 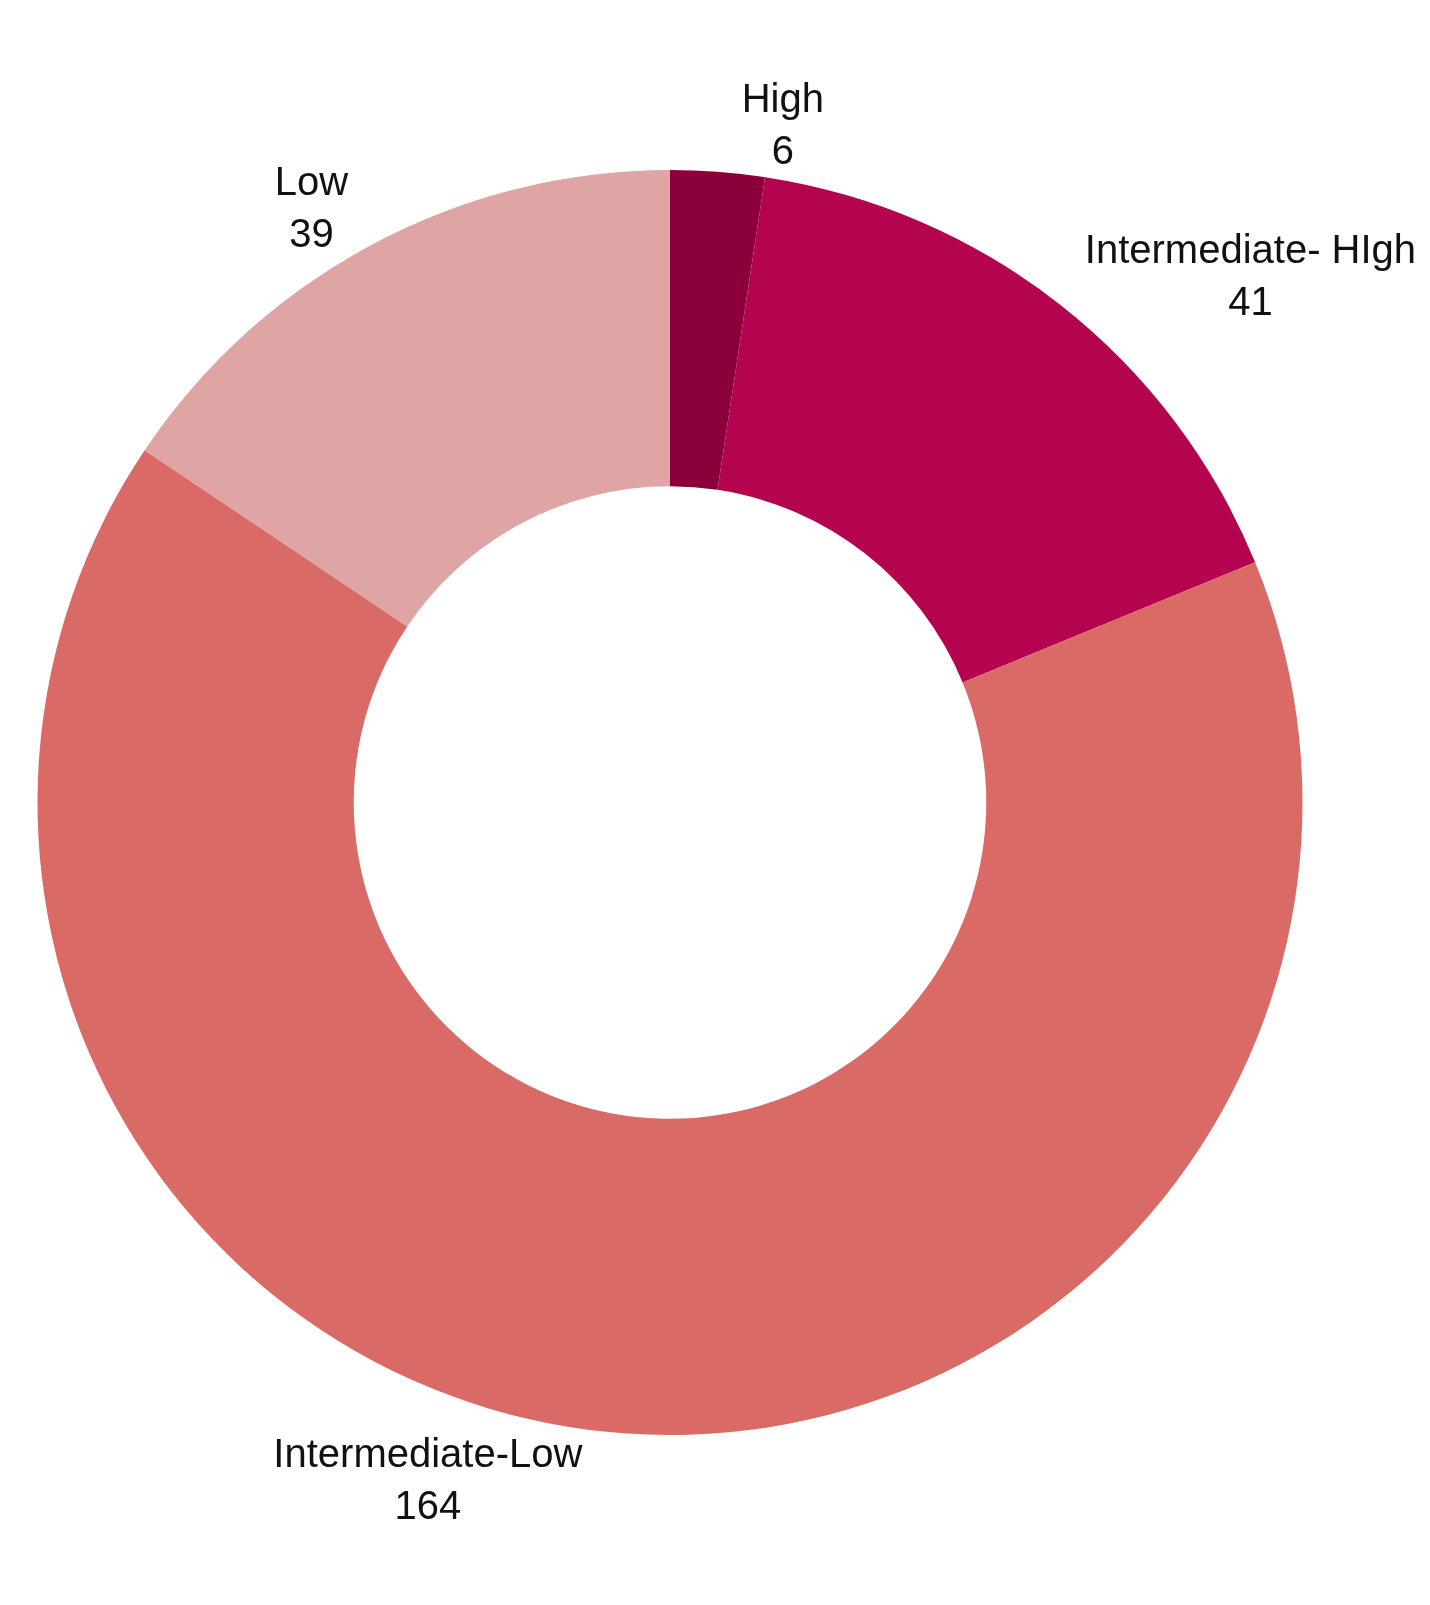 What do you see at coordinates (1250, 301) in the screenshot?
I see `data-label: 41` at bounding box center [1250, 301].